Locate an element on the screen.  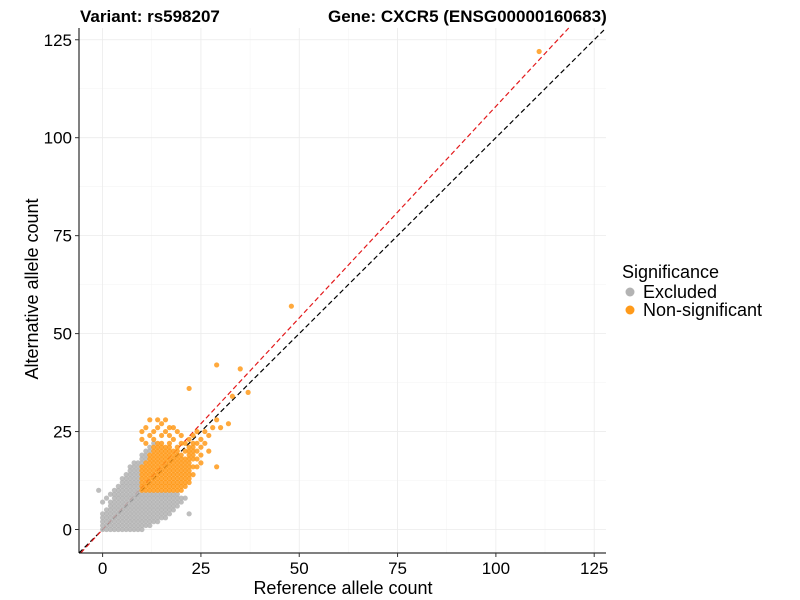
legend-label-excluded: Excluded is located at coordinates (680, 292).